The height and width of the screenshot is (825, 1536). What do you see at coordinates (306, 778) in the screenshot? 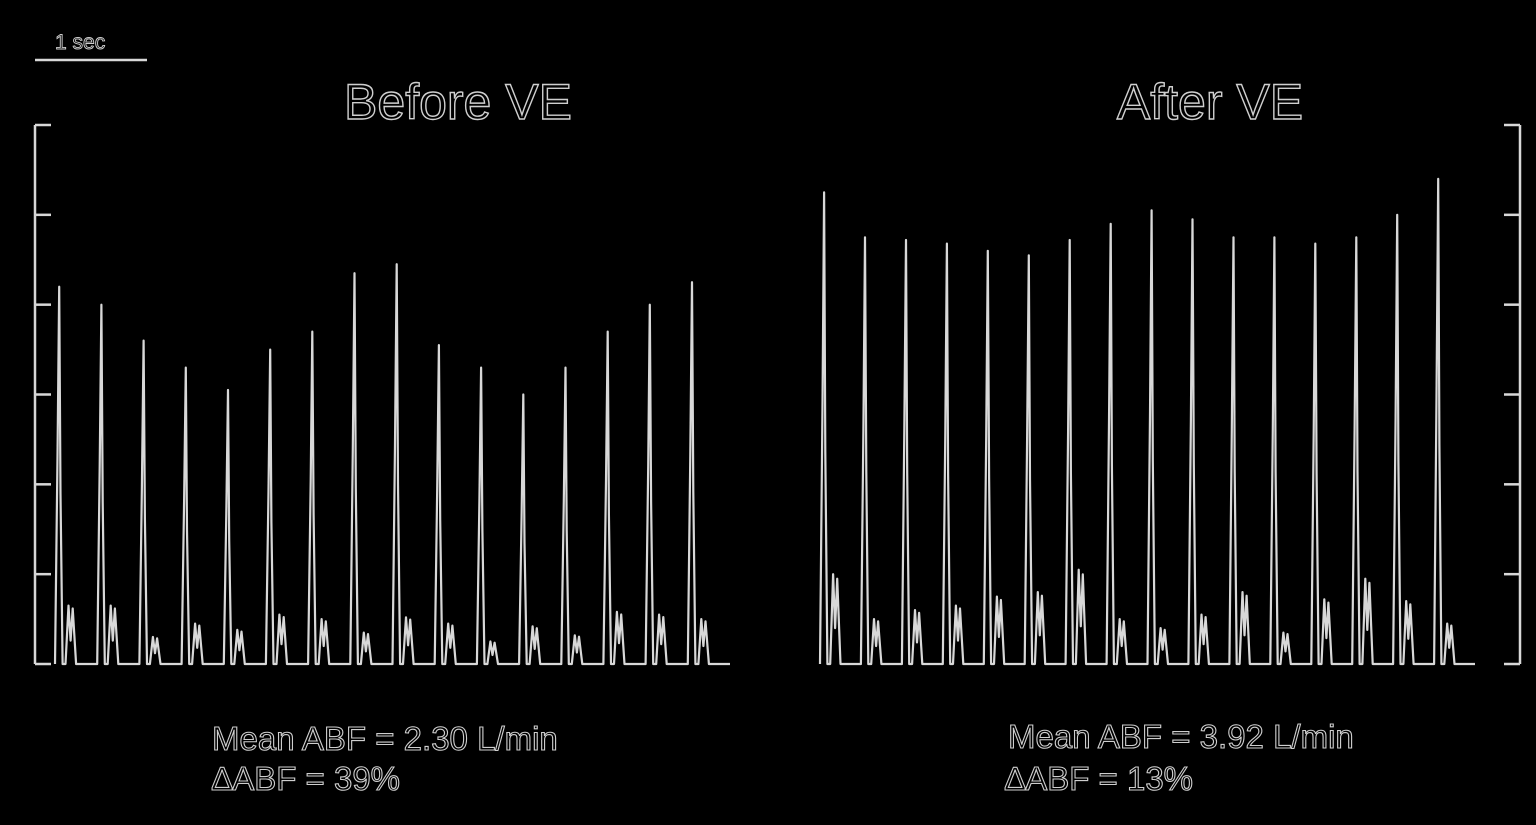
I see `delta-abf-before-ve: ∆ABF = 39%` at bounding box center [306, 778].